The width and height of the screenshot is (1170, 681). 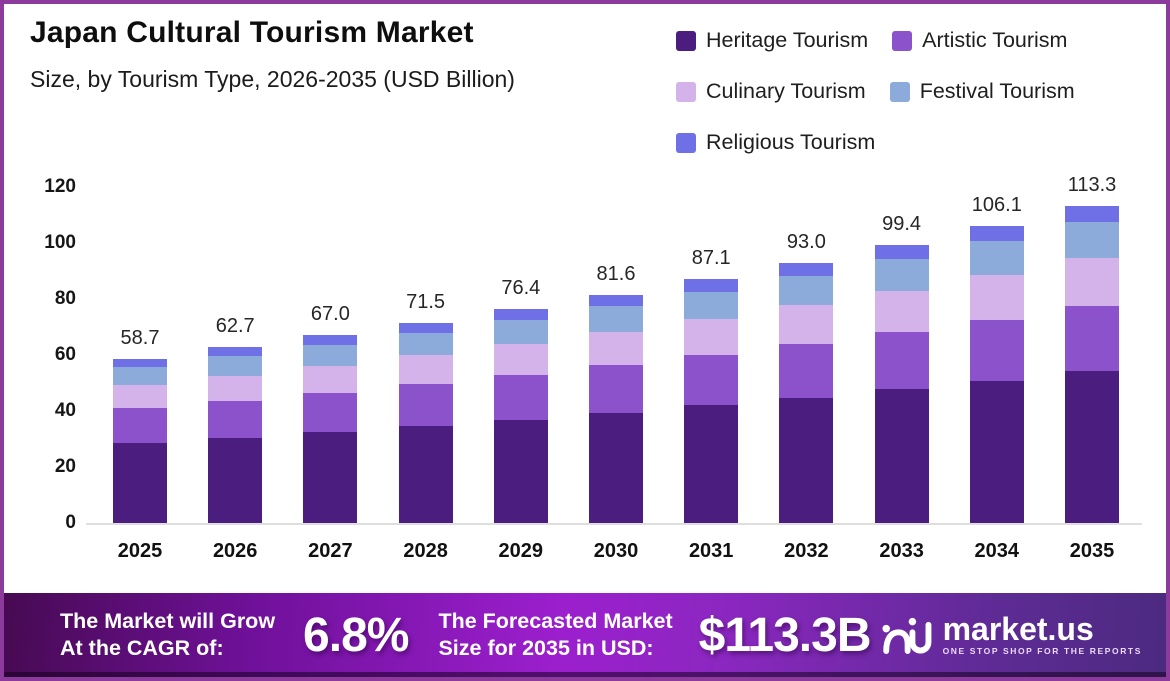 I want to click on legend-item-heritage-tourism: Heritage Tourism, so click(x=772, y=40).